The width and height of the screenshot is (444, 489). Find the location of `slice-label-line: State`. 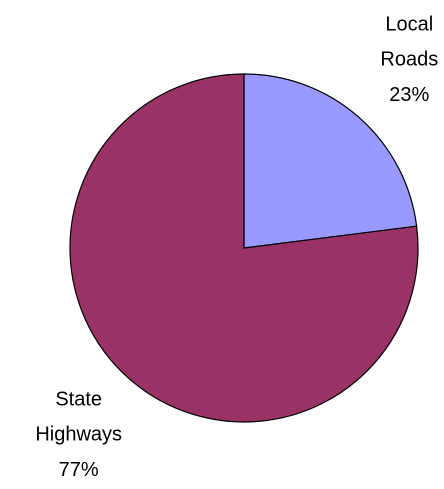

slice-label-line: State is located at coordinates (78, 400).